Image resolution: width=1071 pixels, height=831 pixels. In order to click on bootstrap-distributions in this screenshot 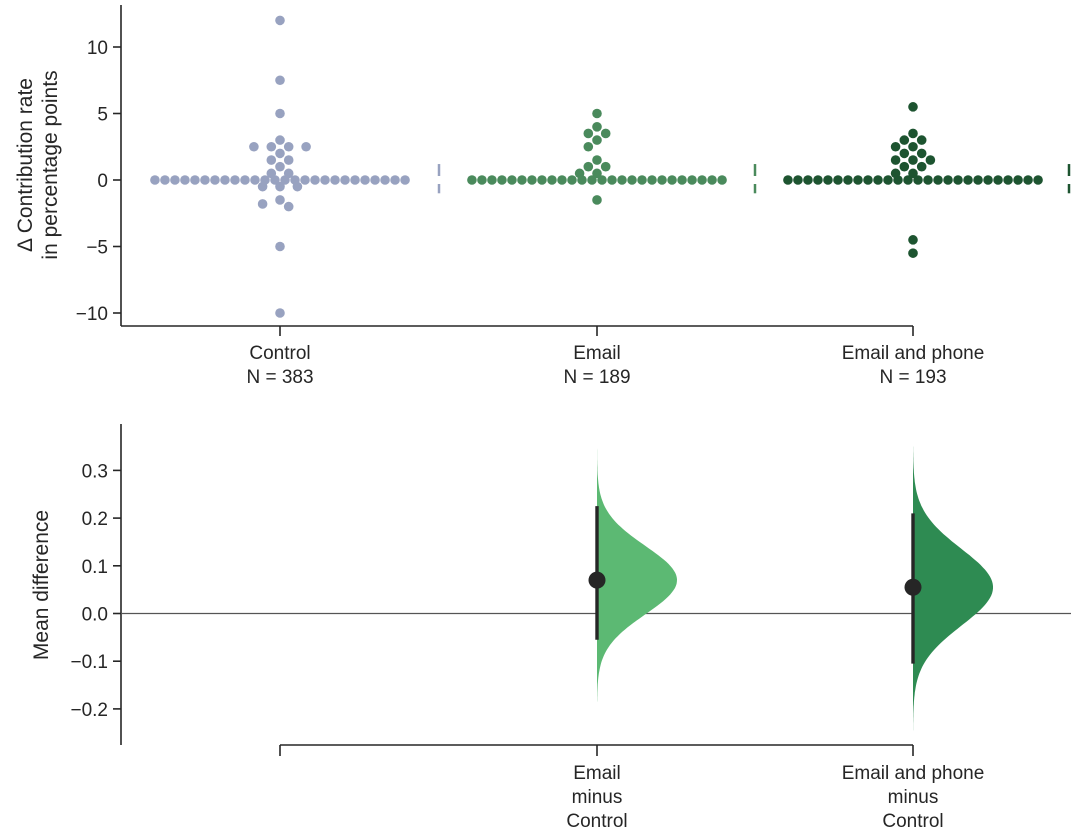, I will do `click(790, 585)`.